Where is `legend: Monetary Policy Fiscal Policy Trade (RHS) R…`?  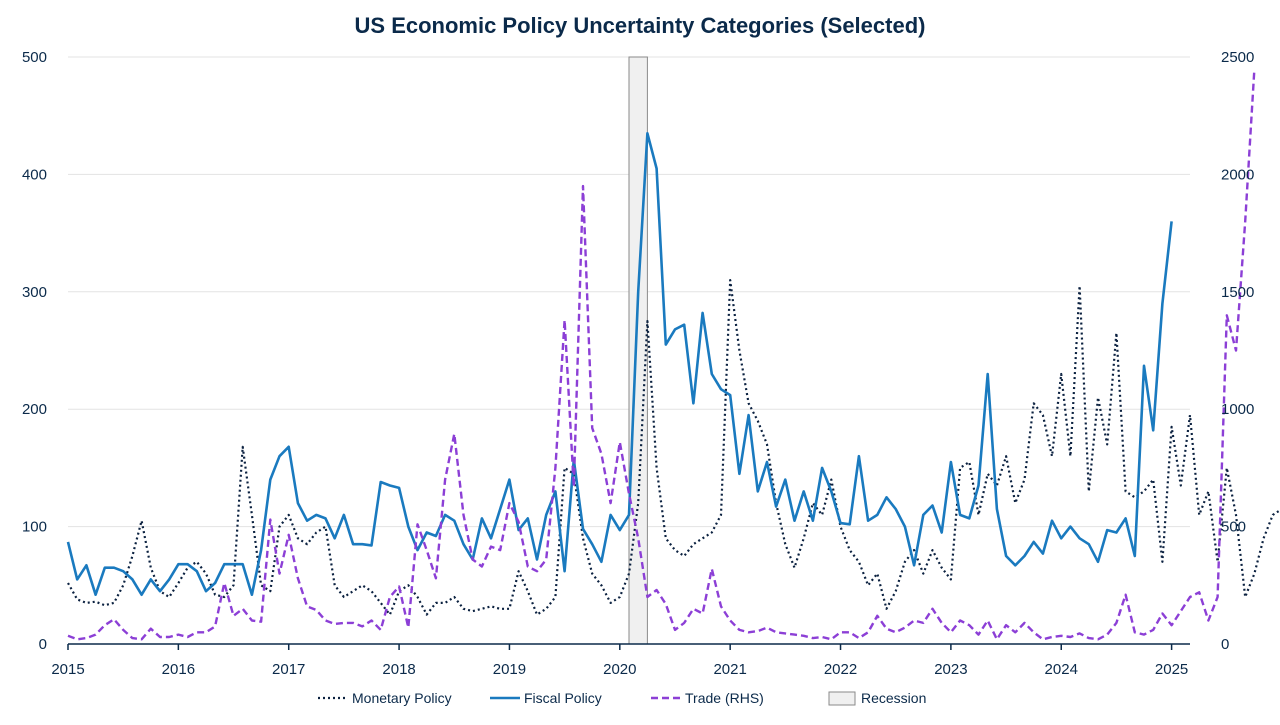 legend: Monetary Policy Fiscal Policy Trade (RHS) R… is located at coordinates (622, 698).